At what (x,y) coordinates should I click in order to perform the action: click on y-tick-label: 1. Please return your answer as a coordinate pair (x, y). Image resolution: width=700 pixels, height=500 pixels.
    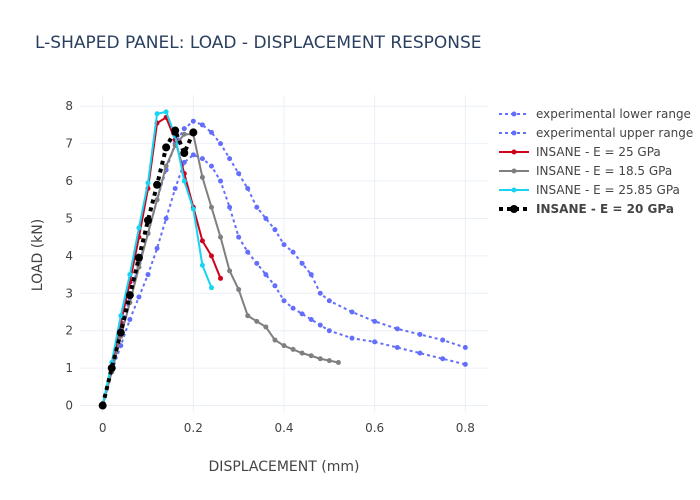
    Looking at the image, I should click on (69, 368).